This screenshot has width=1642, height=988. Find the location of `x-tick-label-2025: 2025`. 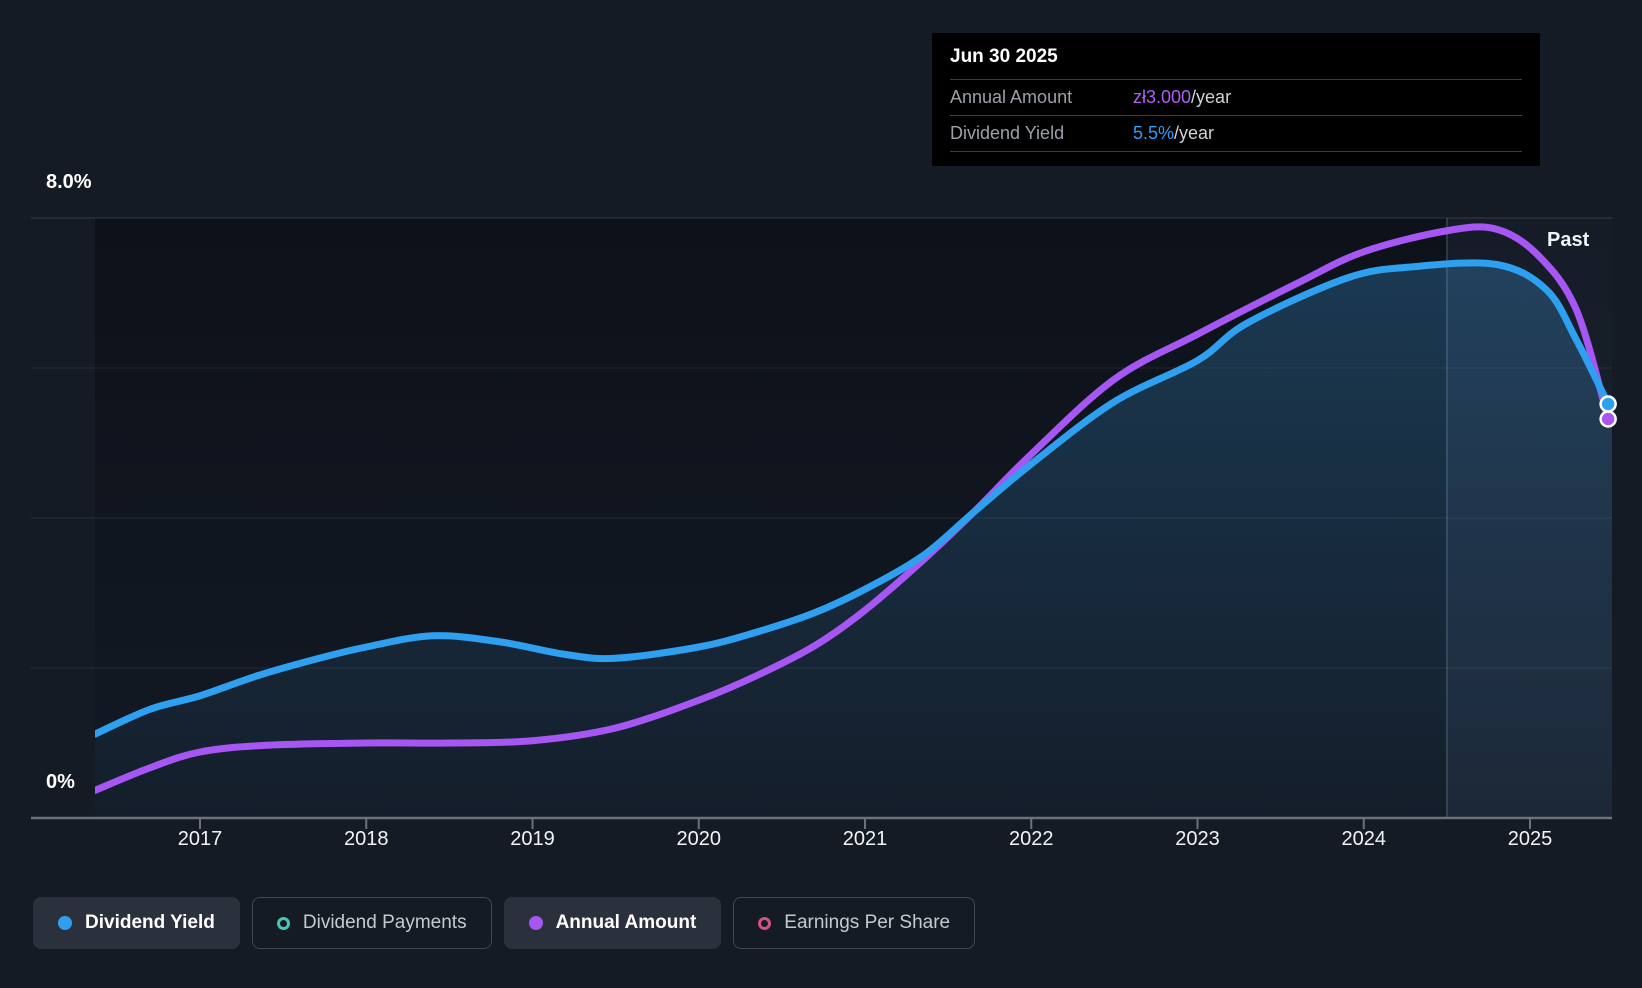

x-tick-label-2025: 2025 is located at coordinates (1530, 839).